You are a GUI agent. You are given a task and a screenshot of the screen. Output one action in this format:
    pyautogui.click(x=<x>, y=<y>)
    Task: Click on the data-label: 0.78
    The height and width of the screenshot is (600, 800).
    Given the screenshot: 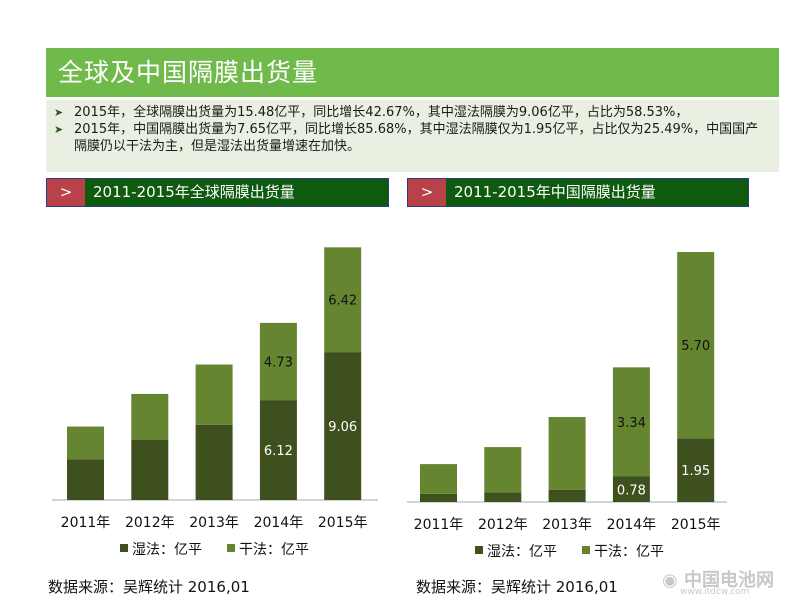 What is the action you would take?
    pyautogui.click(x=631, y=490)
    